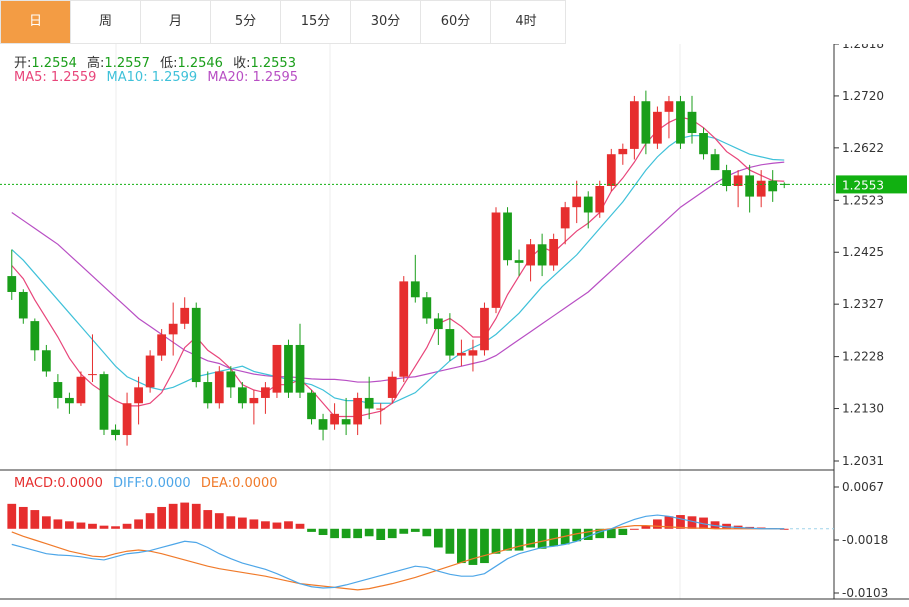 This screenshot has width=909, height=607. Describe the element at coordinates (106, 22) in the screenshot. I see `tab-1: 周` at that location.